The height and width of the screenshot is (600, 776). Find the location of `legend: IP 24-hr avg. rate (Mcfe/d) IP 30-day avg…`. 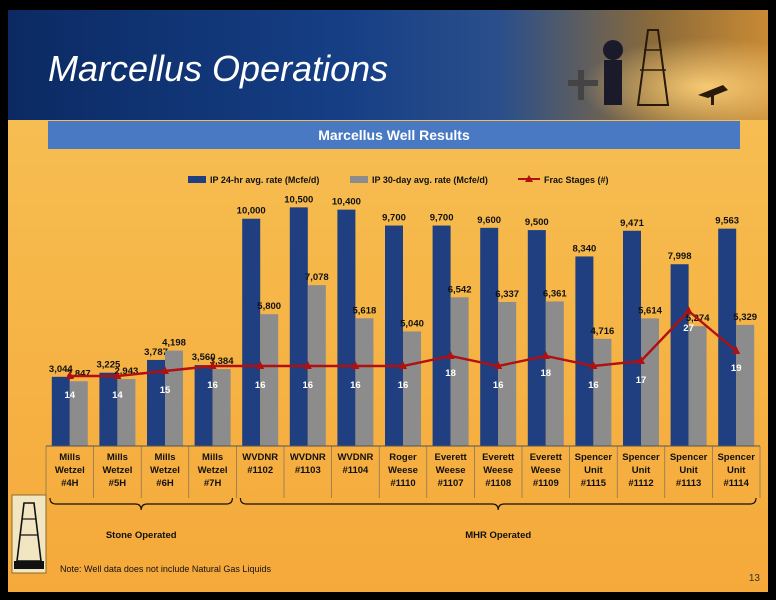

legend: IP 24-hr avg. rate (Mcfe/d) IP 30-day avg… is located at coordinates (398, 180).